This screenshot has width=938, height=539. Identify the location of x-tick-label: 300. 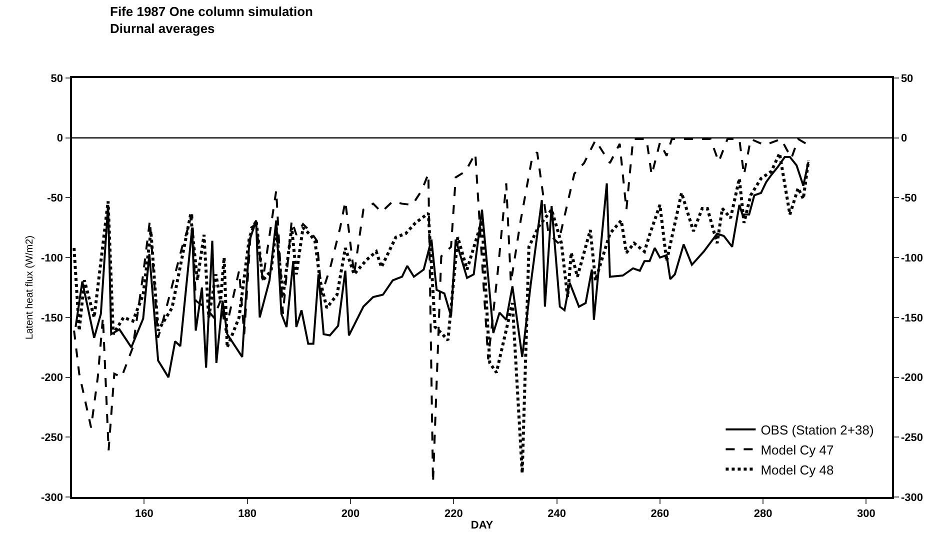
(866, 514).